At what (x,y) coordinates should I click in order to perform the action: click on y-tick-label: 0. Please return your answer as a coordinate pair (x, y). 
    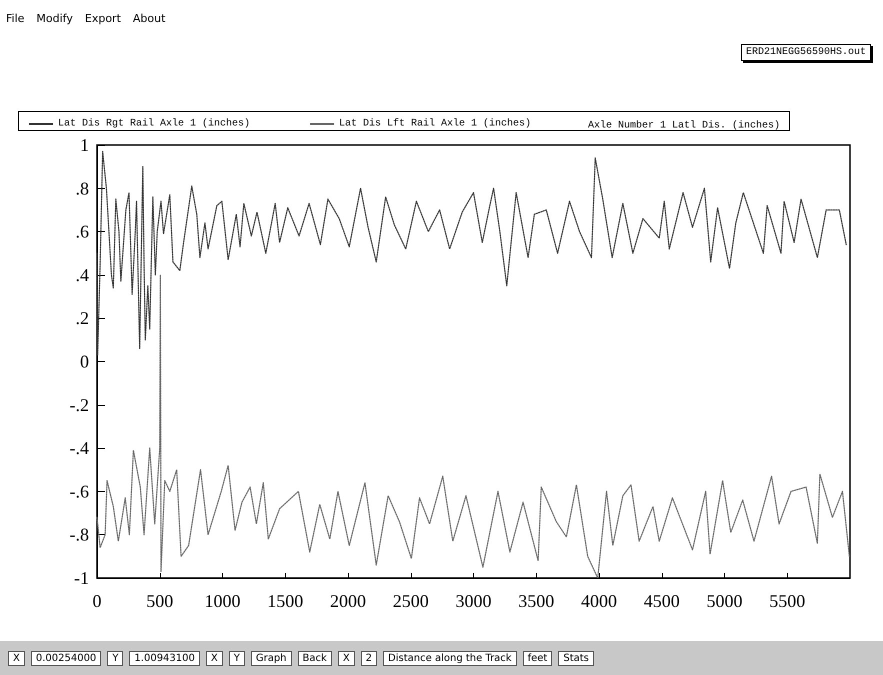
    Looking at the image, I should click on (84, 362).